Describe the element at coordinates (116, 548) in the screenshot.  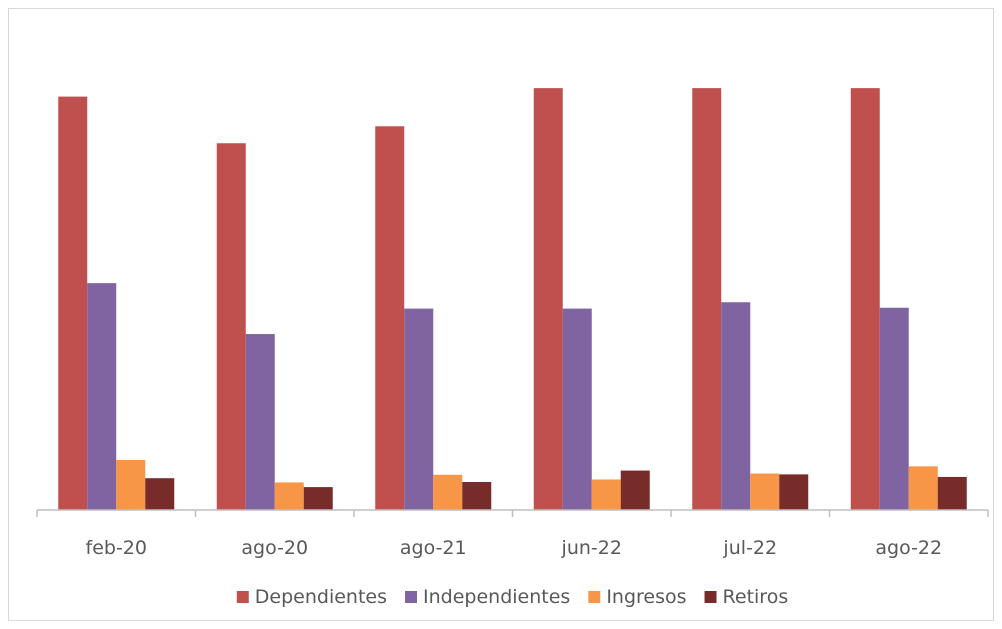
I see `x-tick-label: feb-20` at that location.